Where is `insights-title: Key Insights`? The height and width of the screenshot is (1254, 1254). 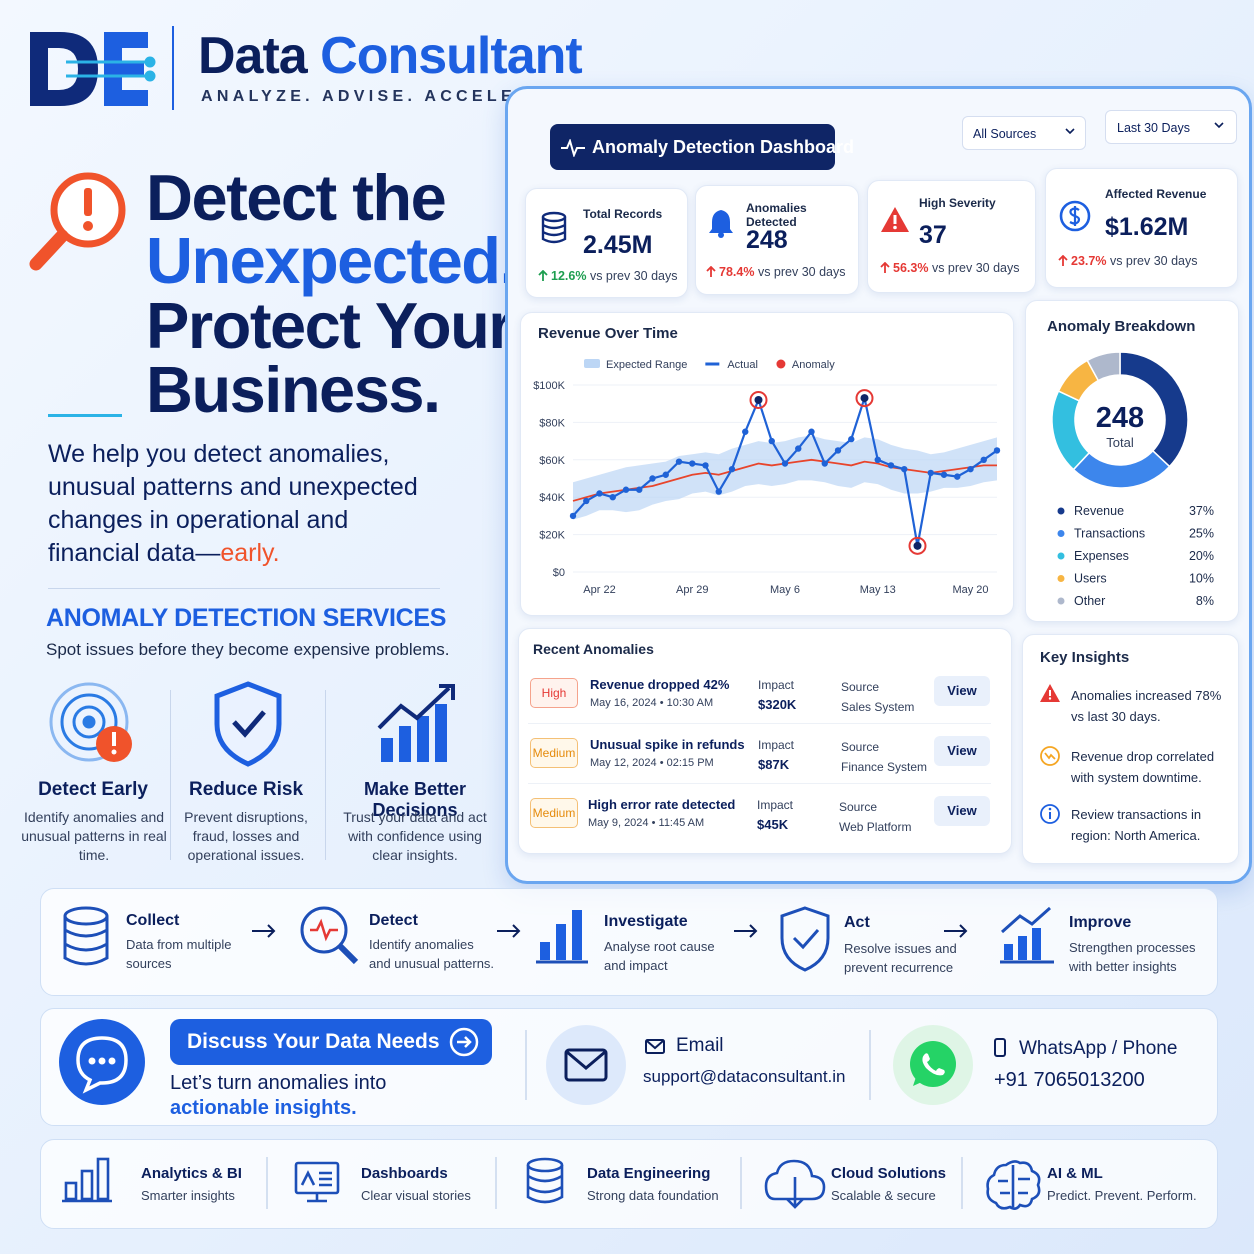
insights-title: Key Insights is located at coordinates (1085, 657).